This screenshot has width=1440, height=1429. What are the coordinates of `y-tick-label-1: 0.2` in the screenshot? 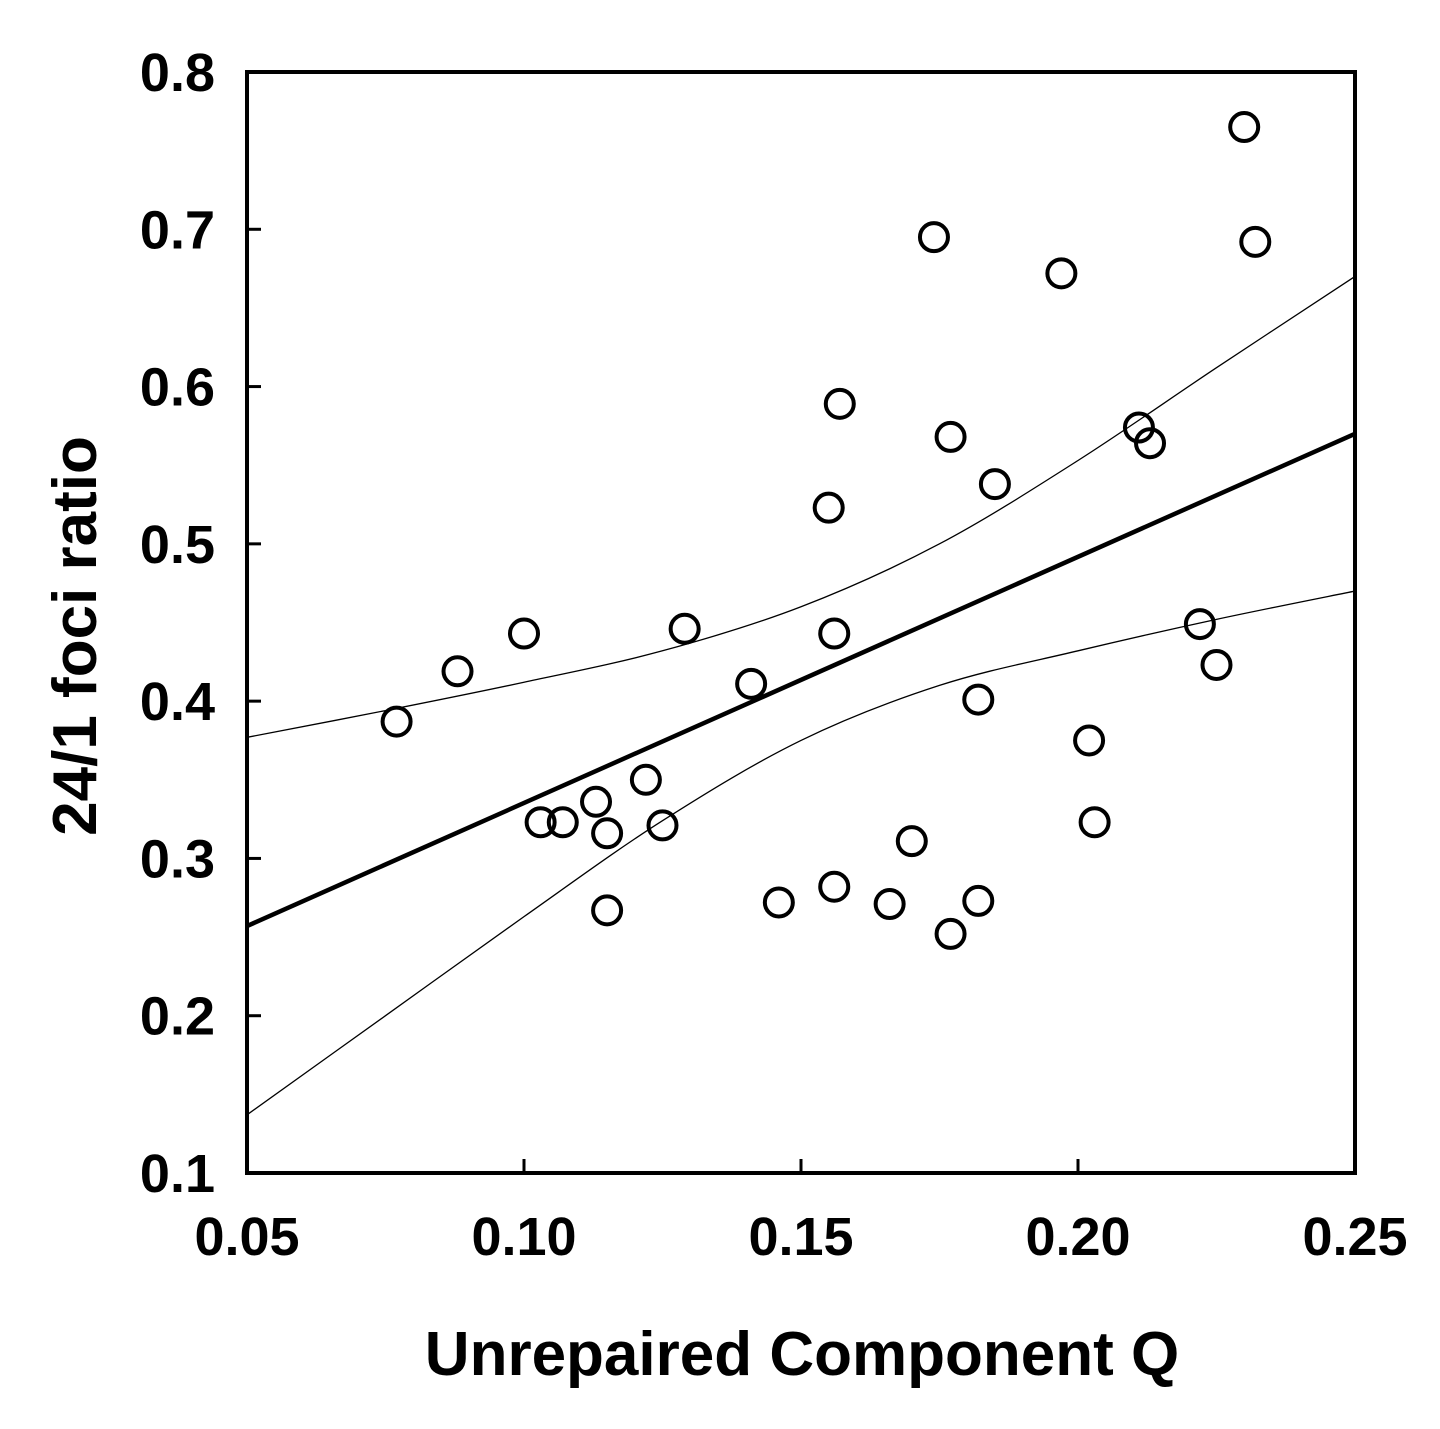 It's located at (177, 1017).